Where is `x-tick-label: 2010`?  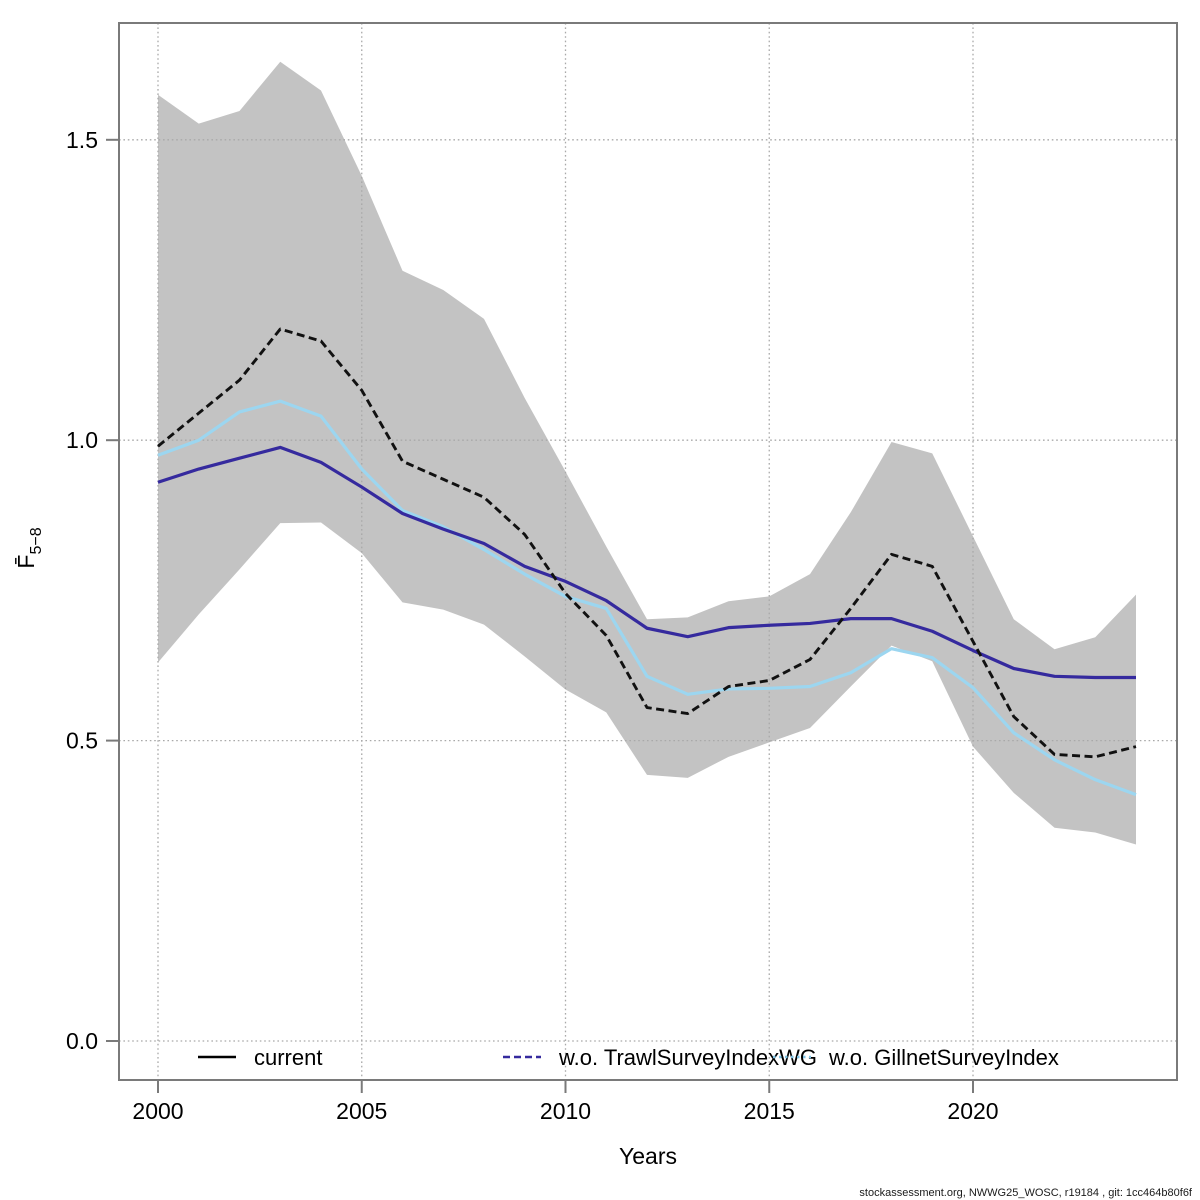 x-tick-label: 2010 is located at coordinates (565, 1111).